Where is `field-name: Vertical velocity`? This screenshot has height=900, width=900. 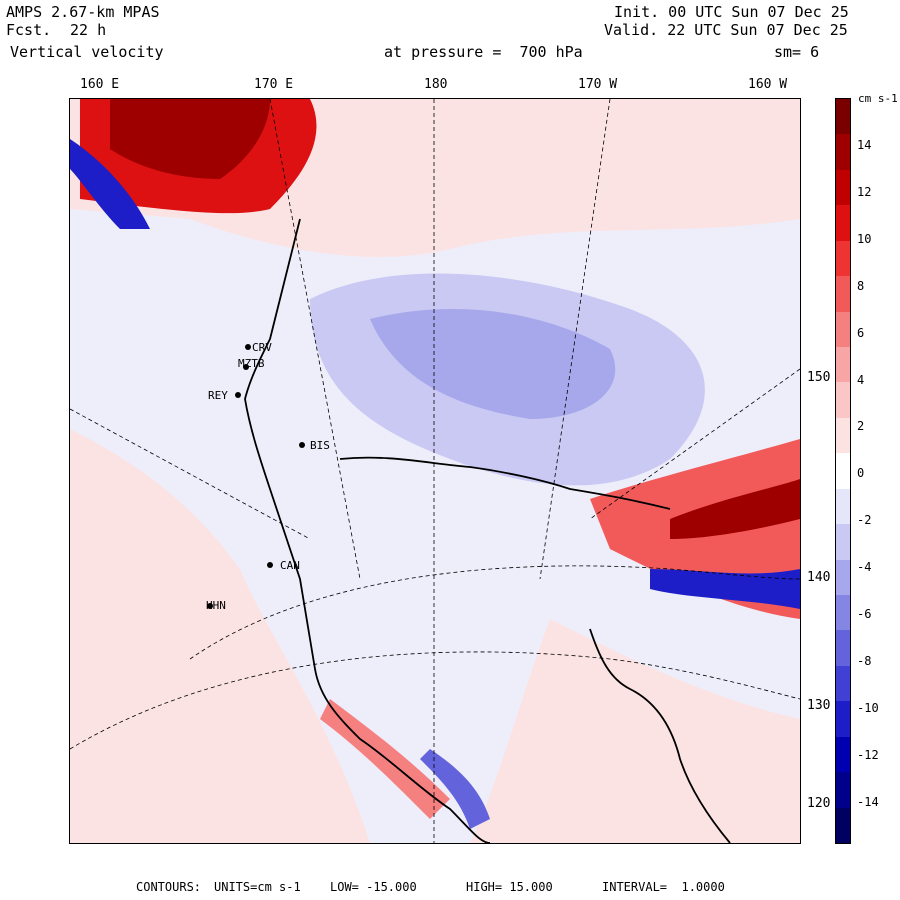
field-name: Vertical velocity is located at coordinates (87, 52).